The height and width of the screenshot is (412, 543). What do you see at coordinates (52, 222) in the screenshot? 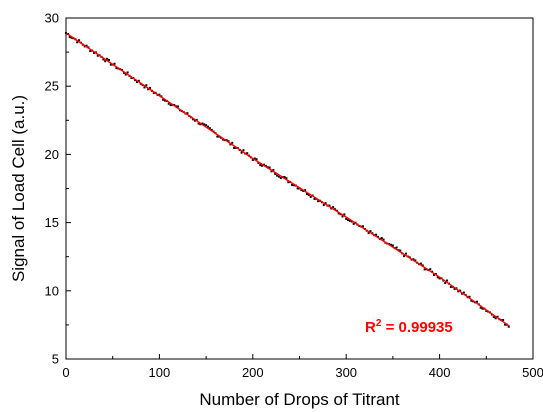
I see `y-tick-label: 15` at bounding box center [52, 222].